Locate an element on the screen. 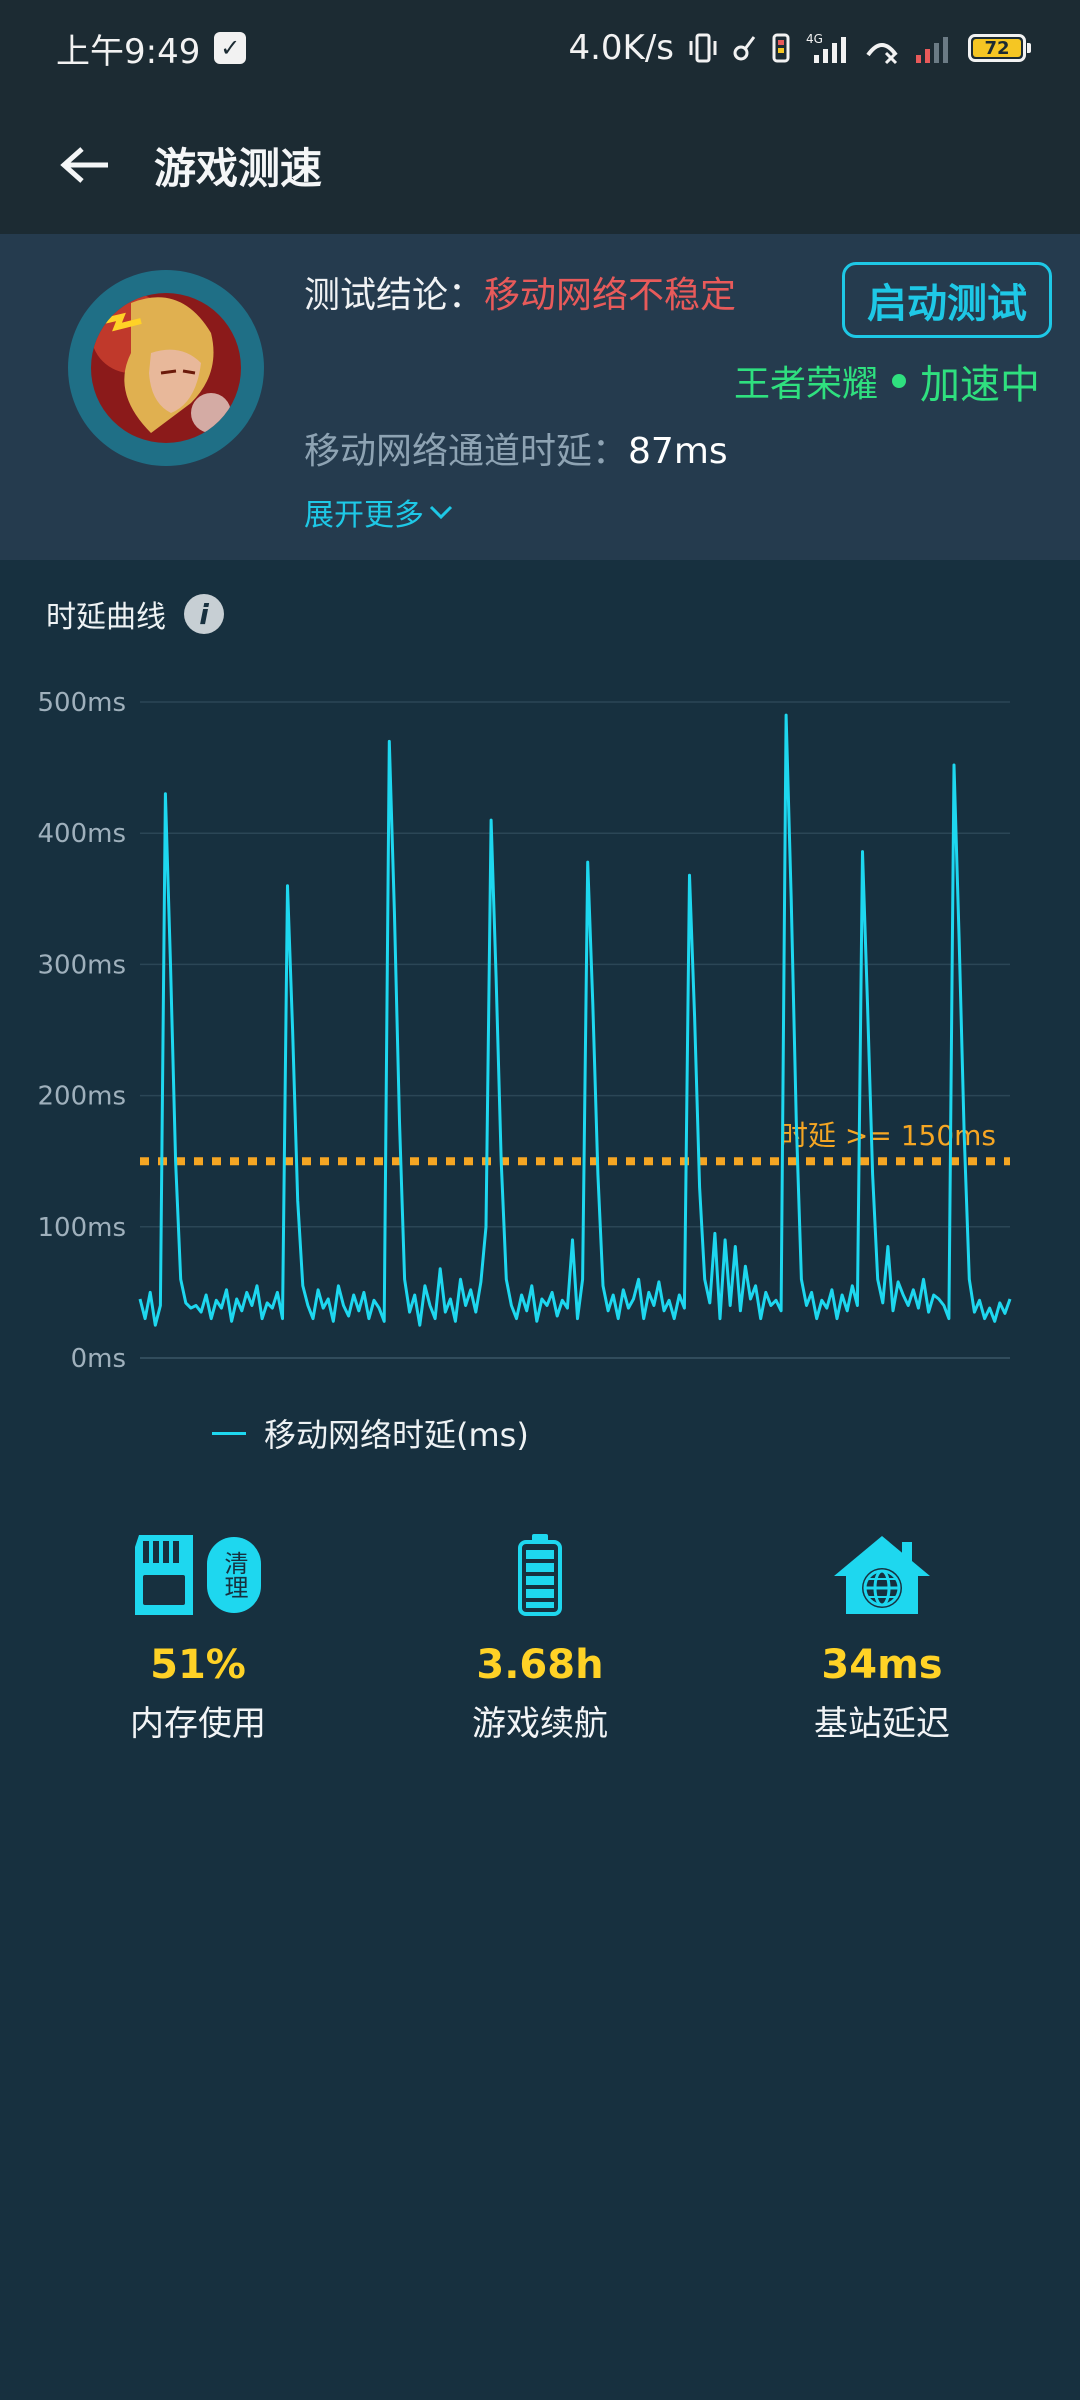  net-speed: 4.0K/s is located at coordinates (621, 48).